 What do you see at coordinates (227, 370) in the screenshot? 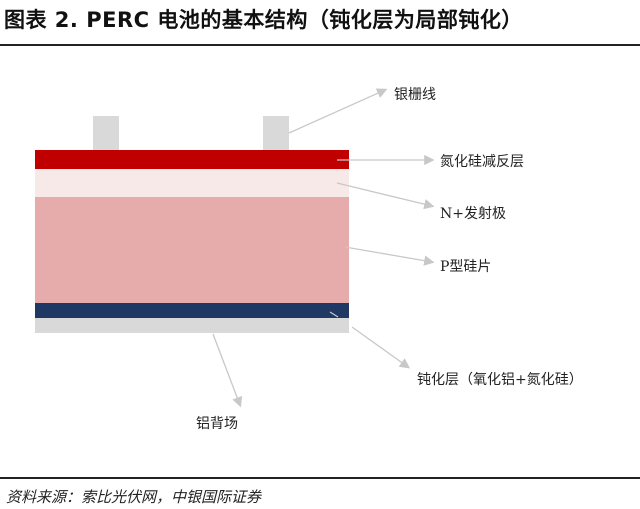
I see `leader-al-bsf` at bounding box center [227, 370].